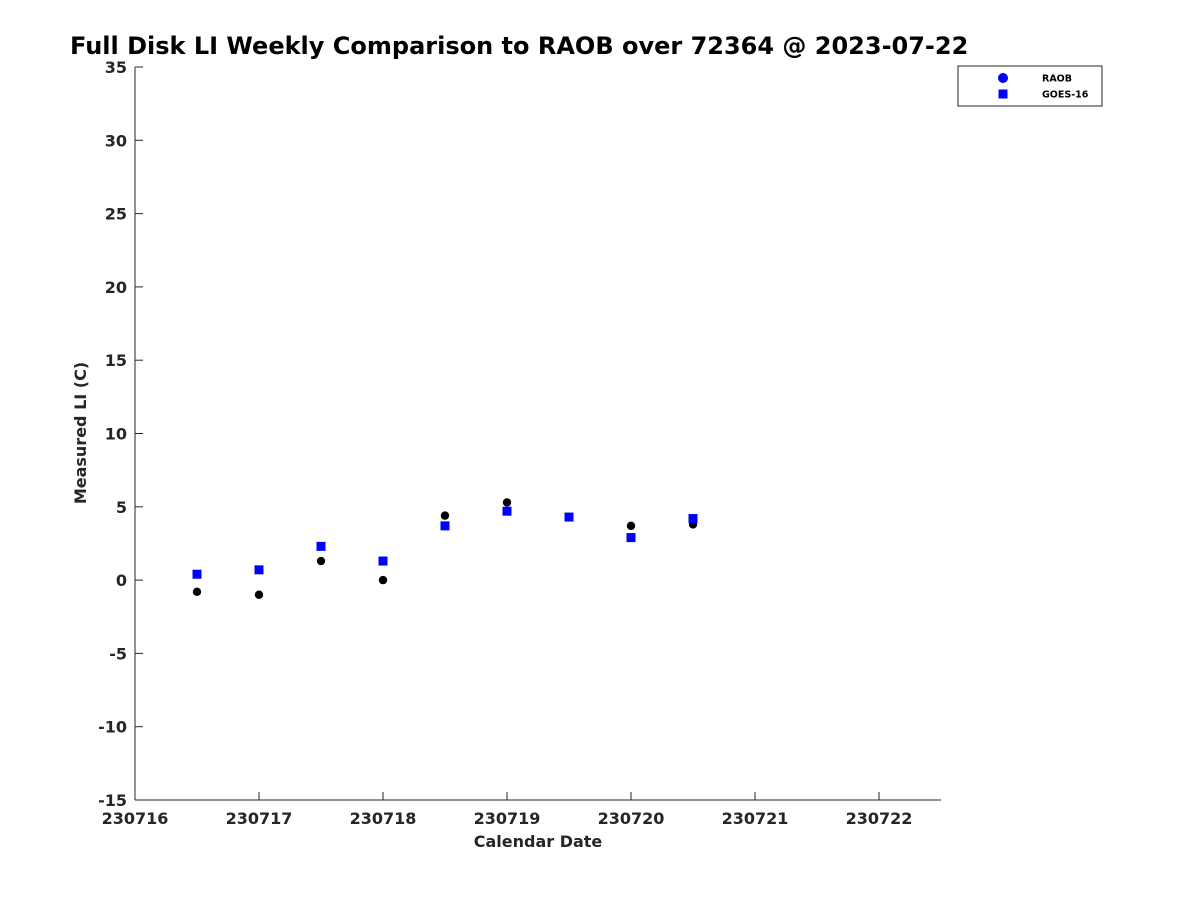  What do you see at coordinates (259, 818) in the screenshot?
I see `x-tick-label: 230717` at bounding box center [259, 818].